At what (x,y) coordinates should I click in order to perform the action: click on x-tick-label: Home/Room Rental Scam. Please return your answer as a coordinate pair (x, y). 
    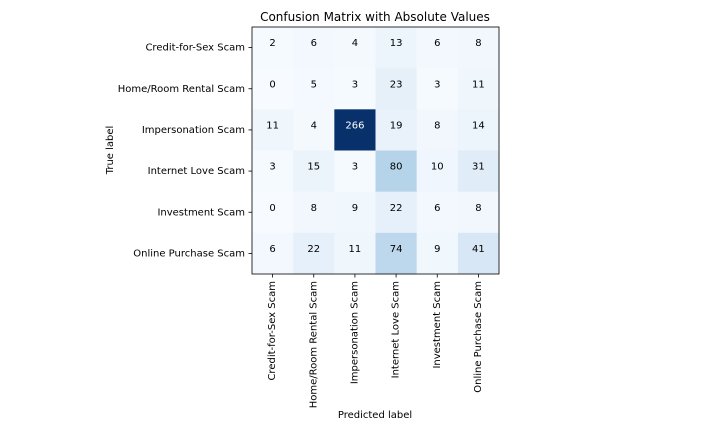
    Looking at the image, I should click on (313, 344).